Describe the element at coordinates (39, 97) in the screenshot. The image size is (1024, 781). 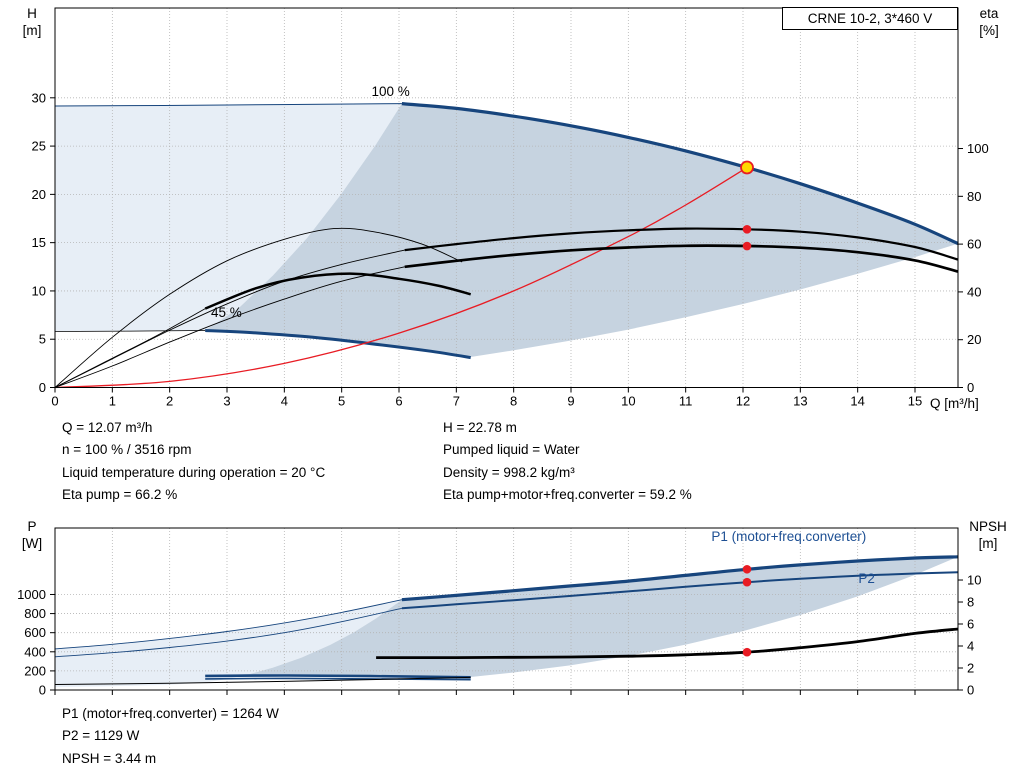
I see `svg-text: 30` at that location.